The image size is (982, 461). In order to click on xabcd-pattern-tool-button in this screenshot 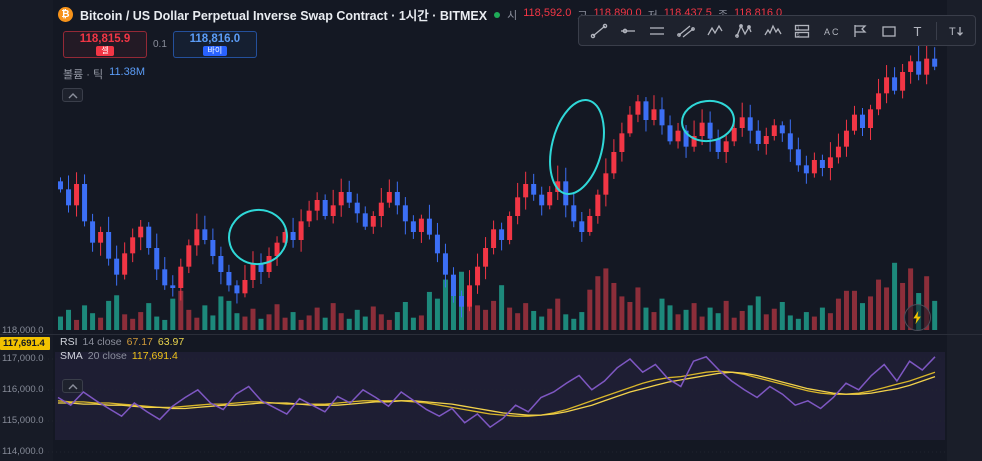, I will do `click(743, 30)`.